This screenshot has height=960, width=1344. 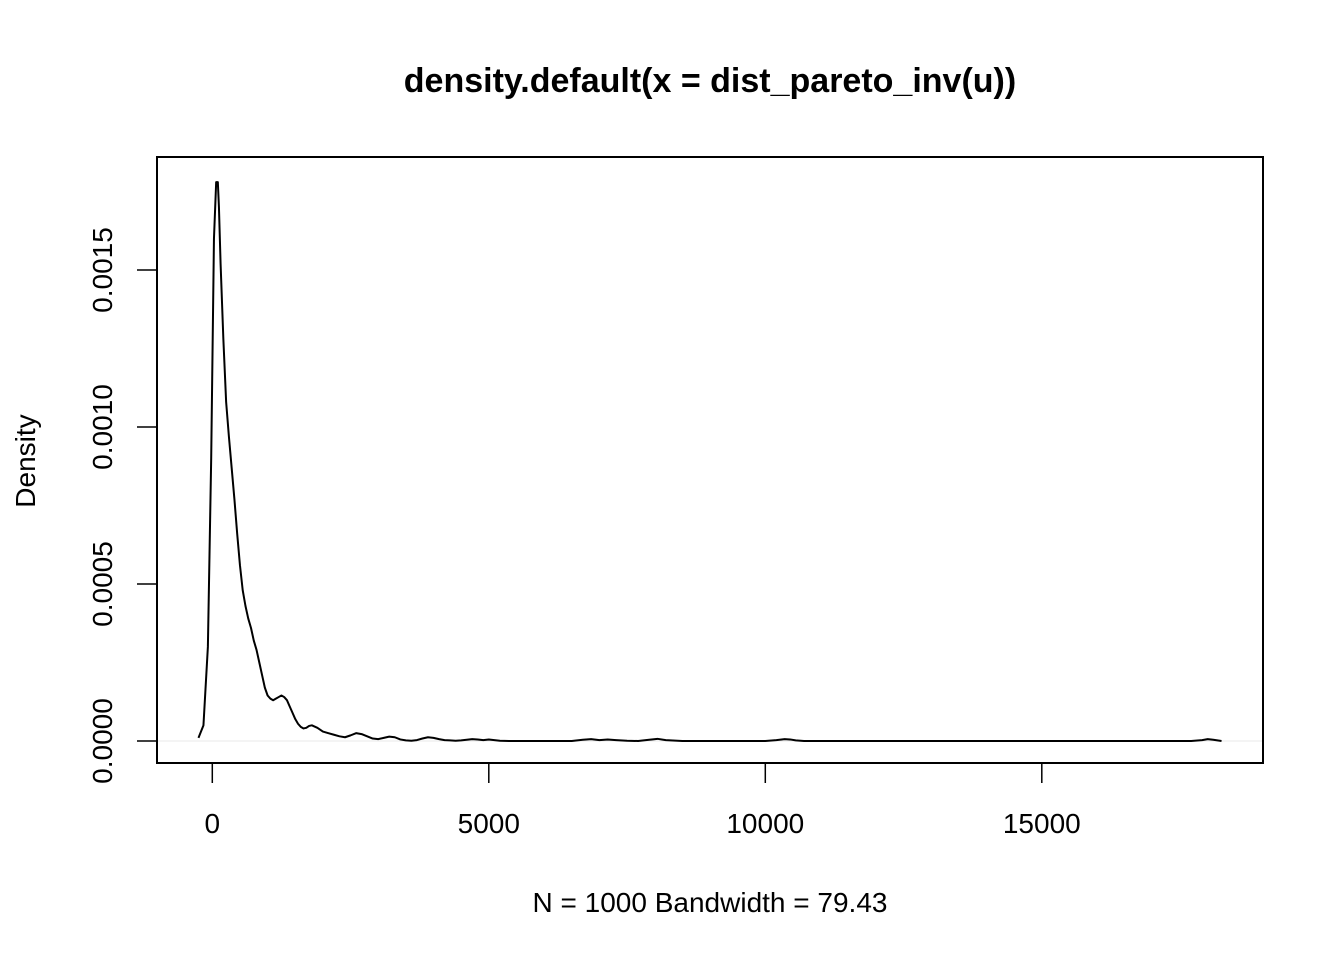 What do you see at coordinates (489, 823) in the screenshot?
I see `x-tick-label: 5000` at bounding box center [489, 823].